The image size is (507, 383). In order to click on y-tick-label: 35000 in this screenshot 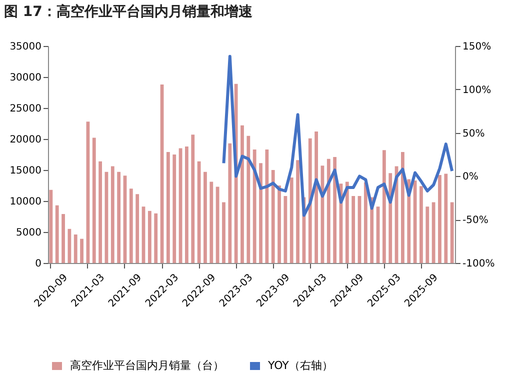, I will do `click(26, 47)`.